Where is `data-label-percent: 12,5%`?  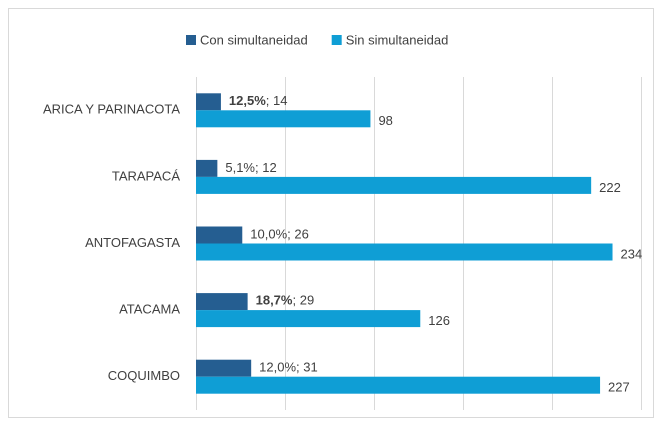
data-label-percent: 12,5% is located at coordinates (247, 100).